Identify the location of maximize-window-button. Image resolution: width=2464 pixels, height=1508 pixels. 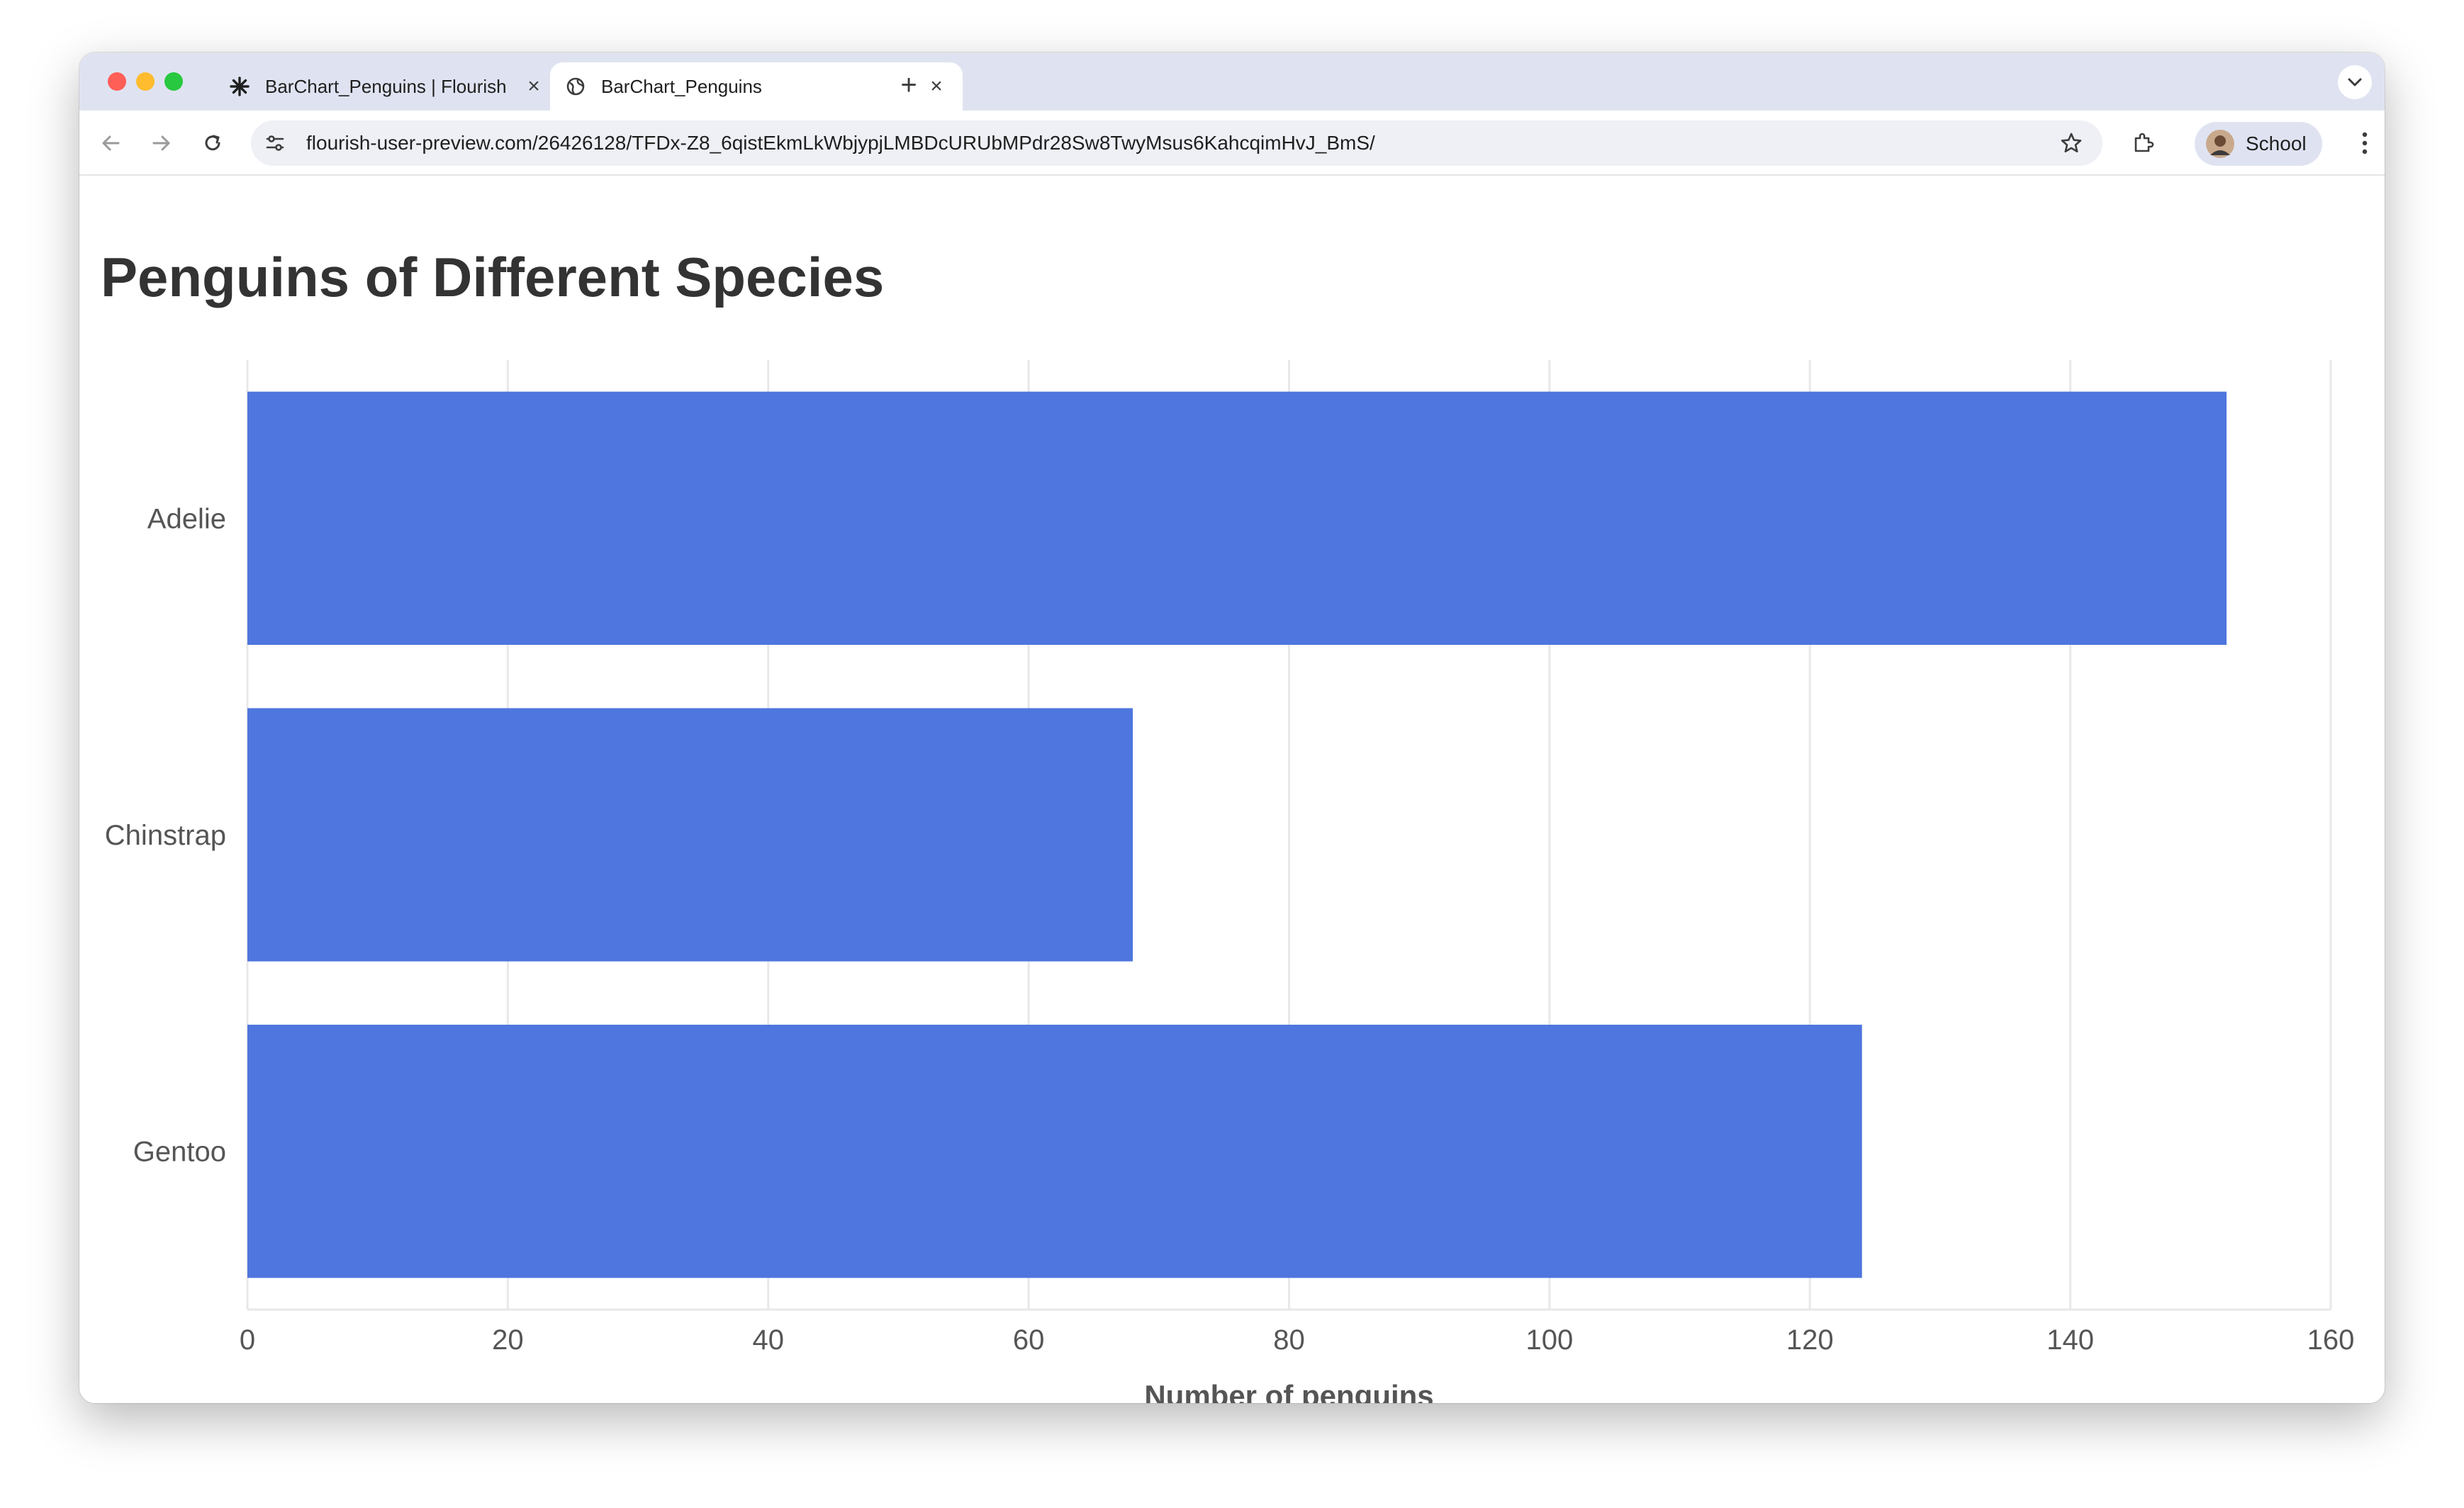
(173, 81).